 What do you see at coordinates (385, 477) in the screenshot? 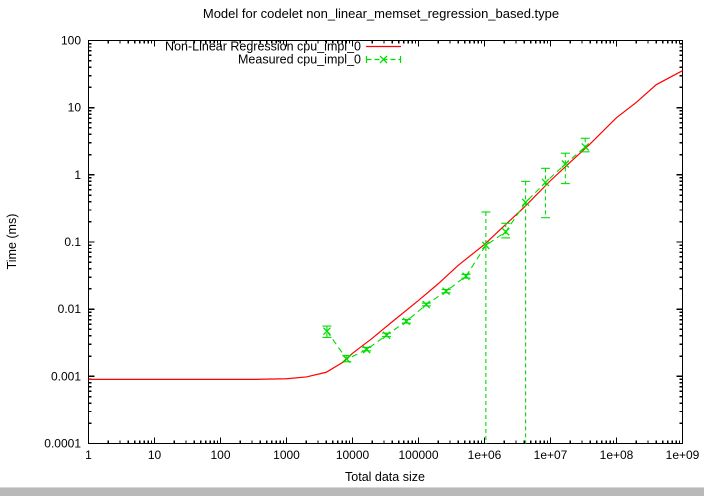
I see `x-axis-title: Total data size` at bounding box center [385, 477].